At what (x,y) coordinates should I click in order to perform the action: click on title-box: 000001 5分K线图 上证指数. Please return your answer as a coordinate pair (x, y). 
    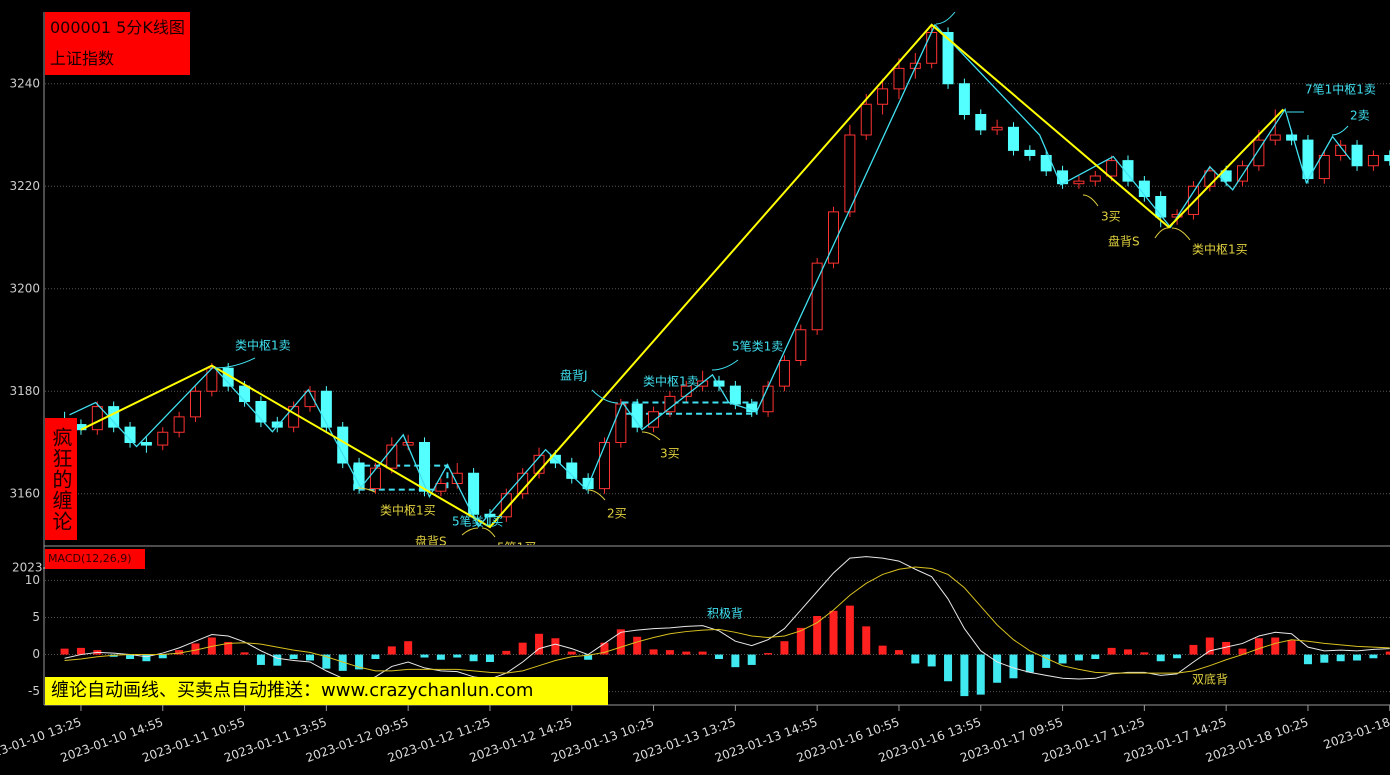
    Looking at the image, I should click on (117, 43).